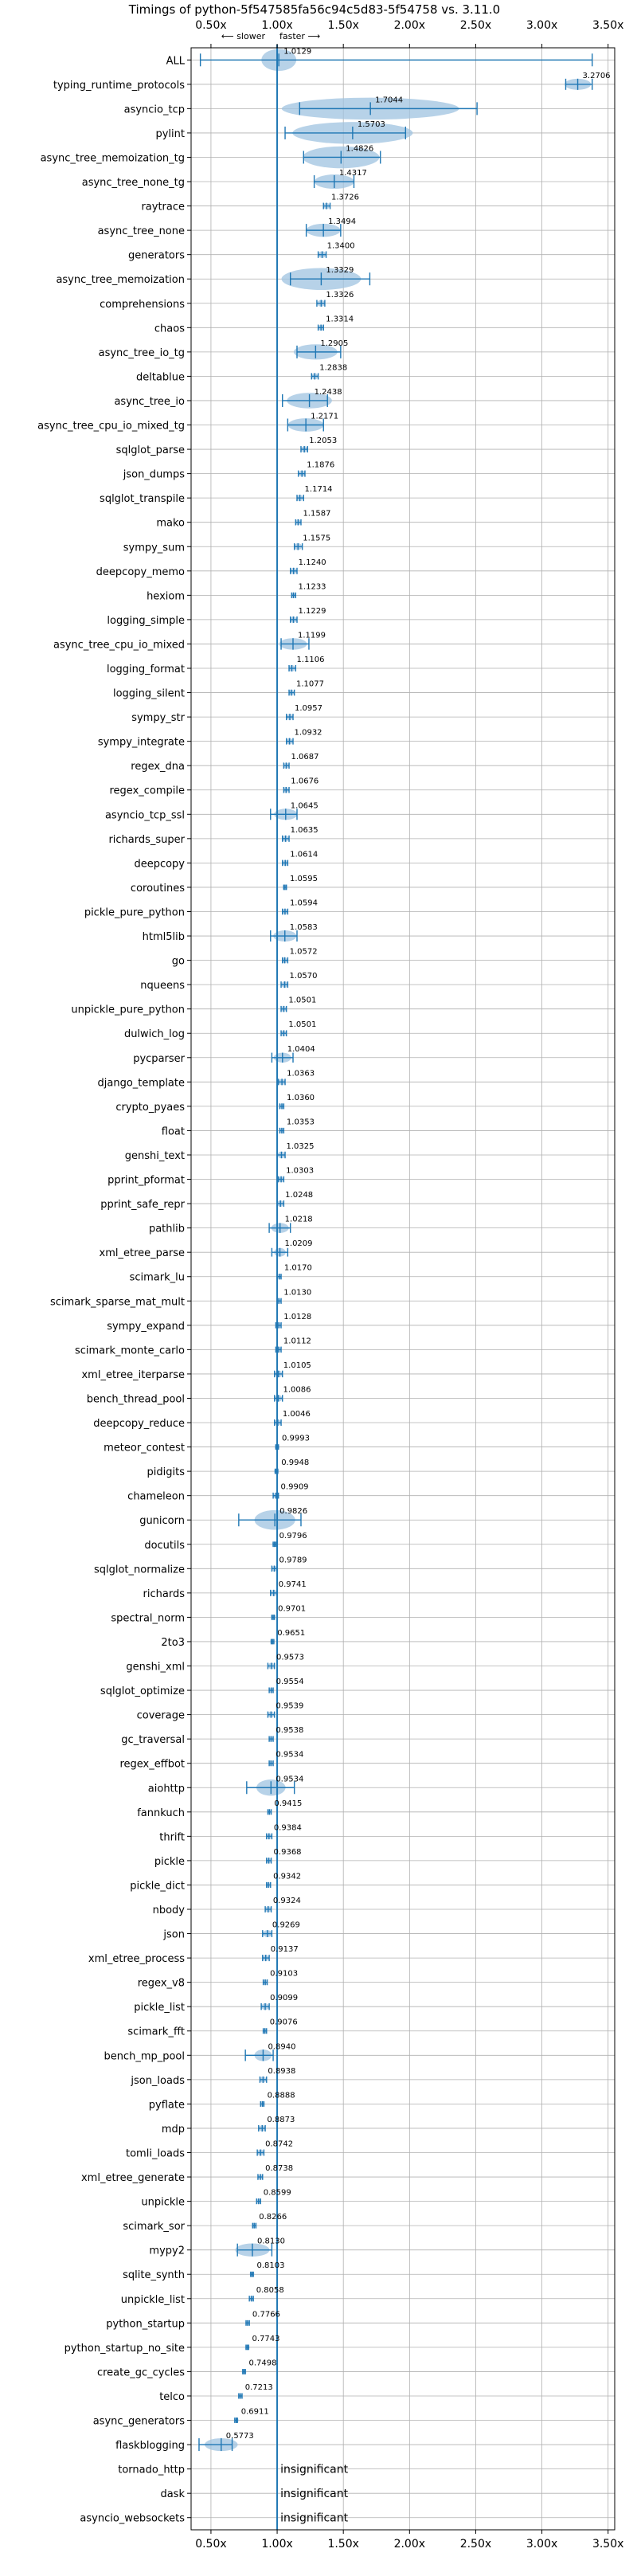 This screenshot has height=2576, width=637. I want to click on value-label: 1.1587, so click(316, 514).